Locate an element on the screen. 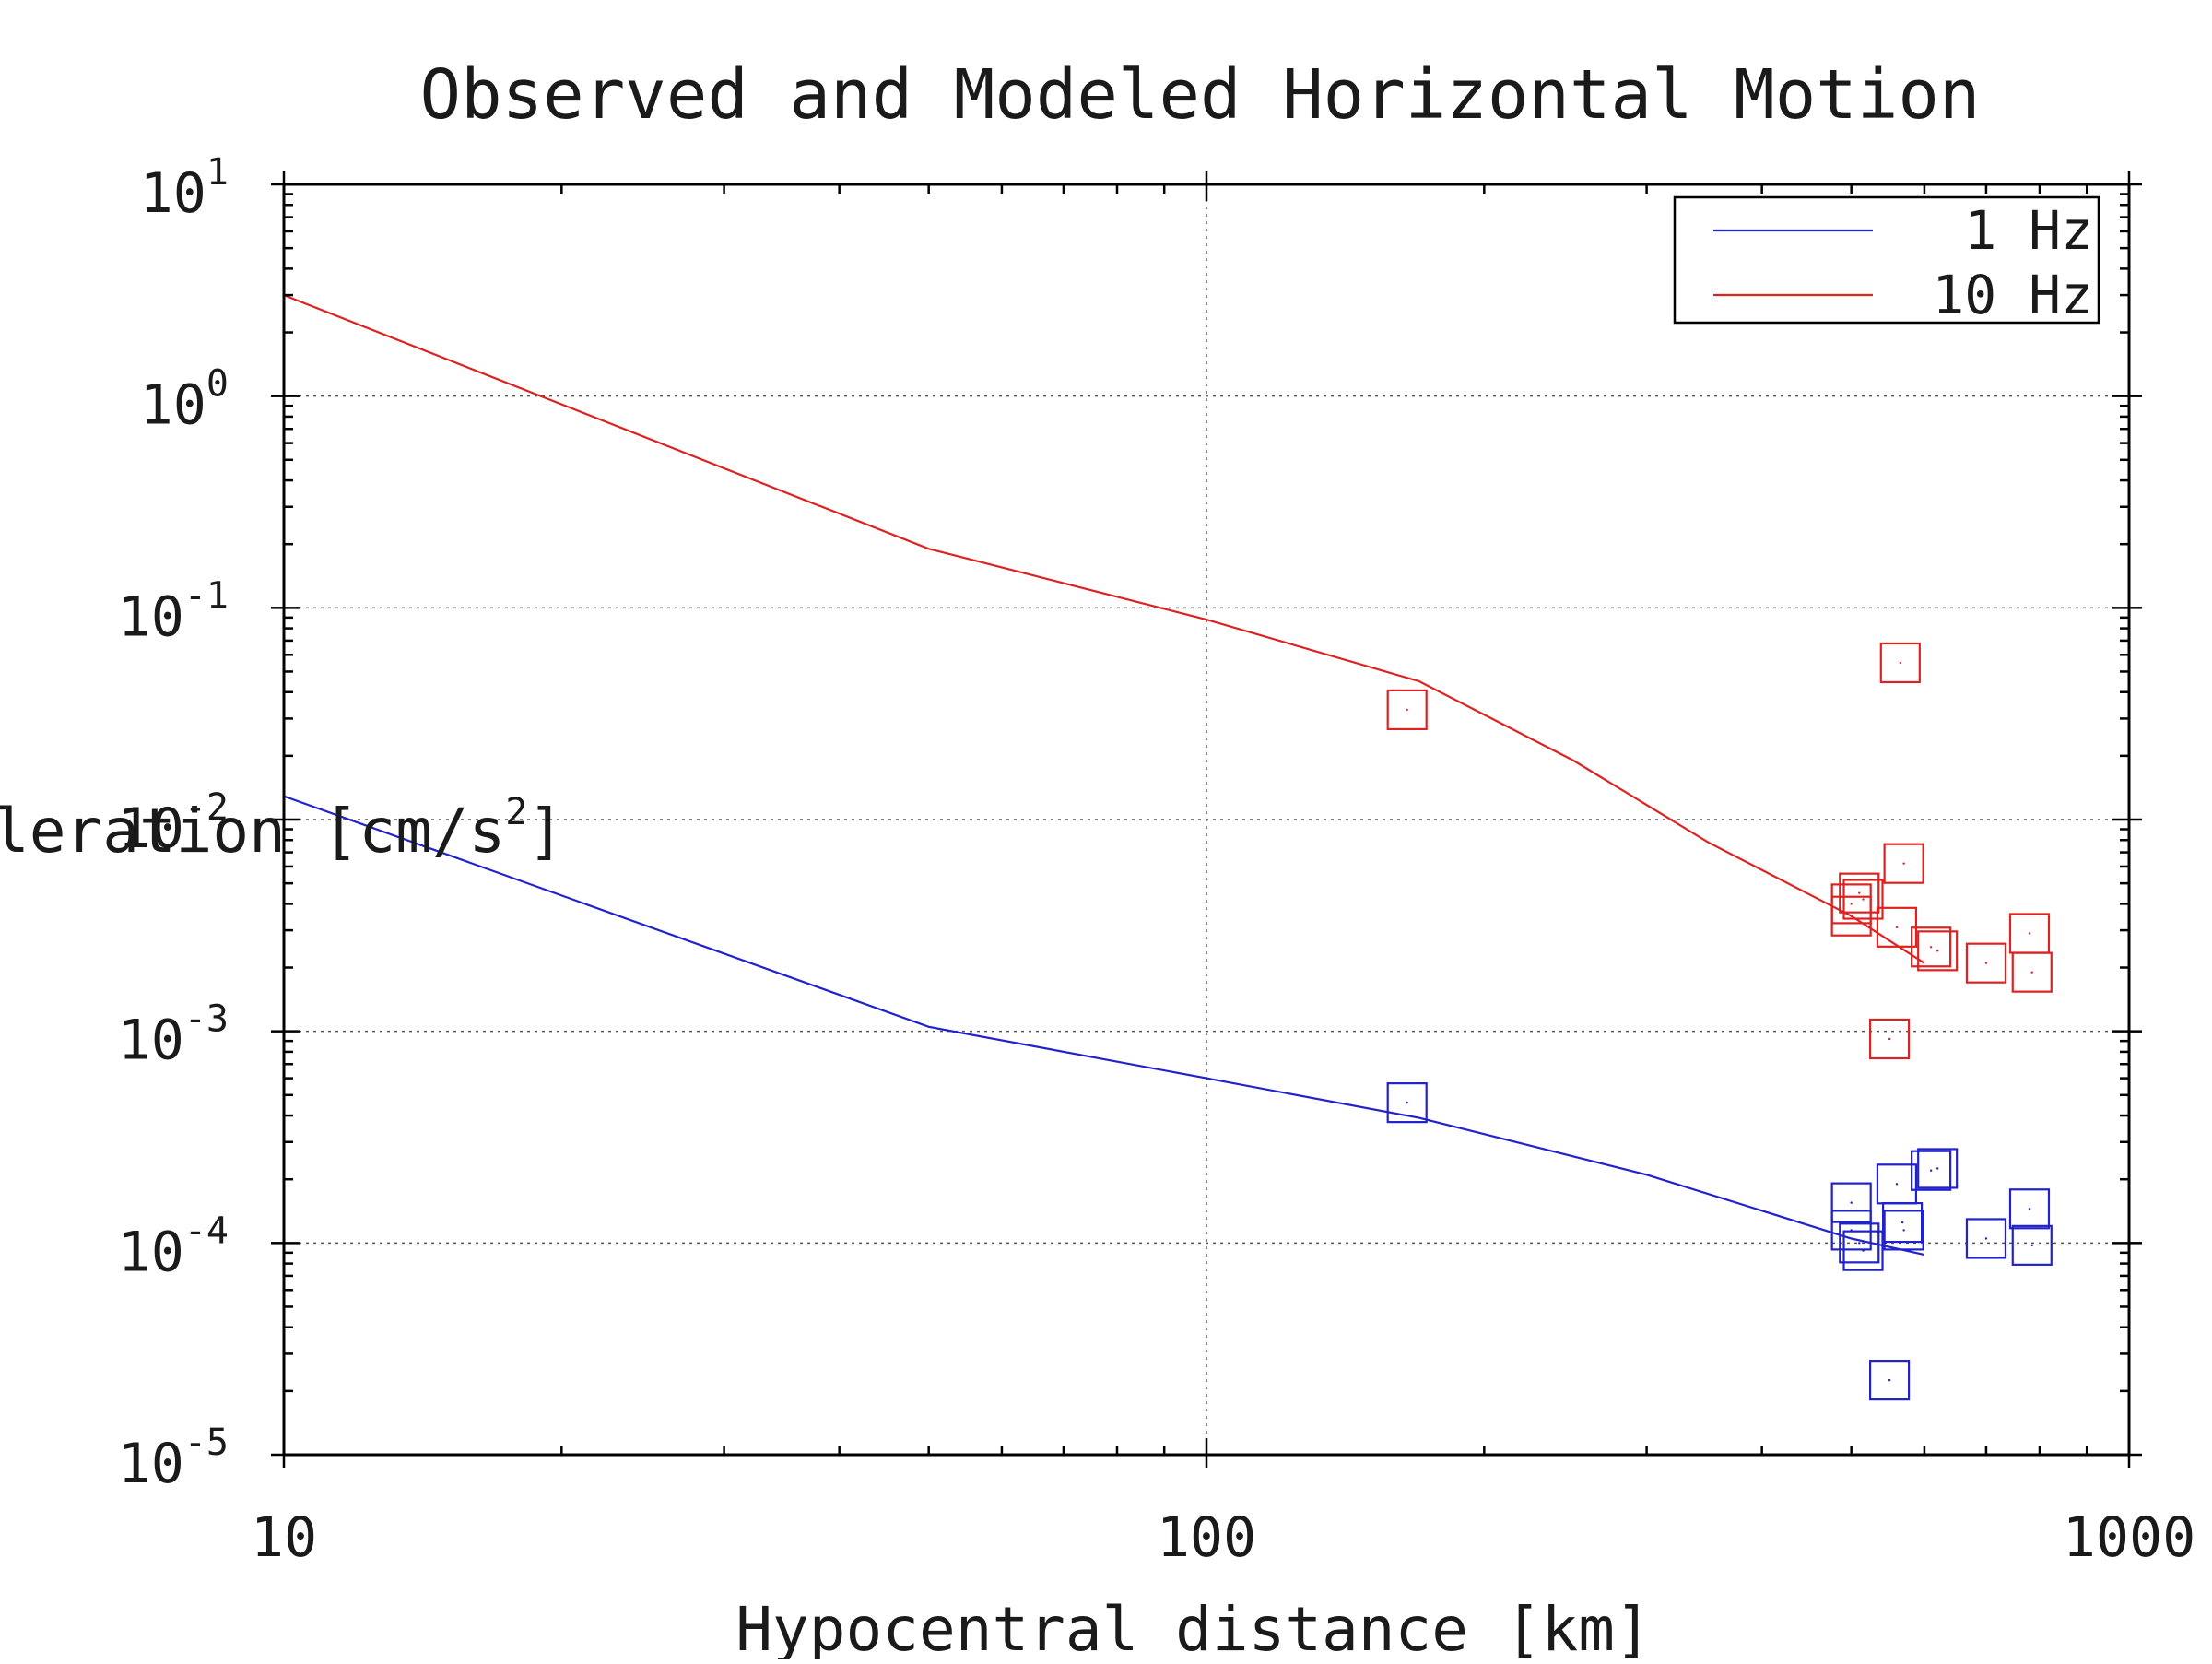  y-tick-label: 10⁻⁴ is located at coordinates (173, 1247).